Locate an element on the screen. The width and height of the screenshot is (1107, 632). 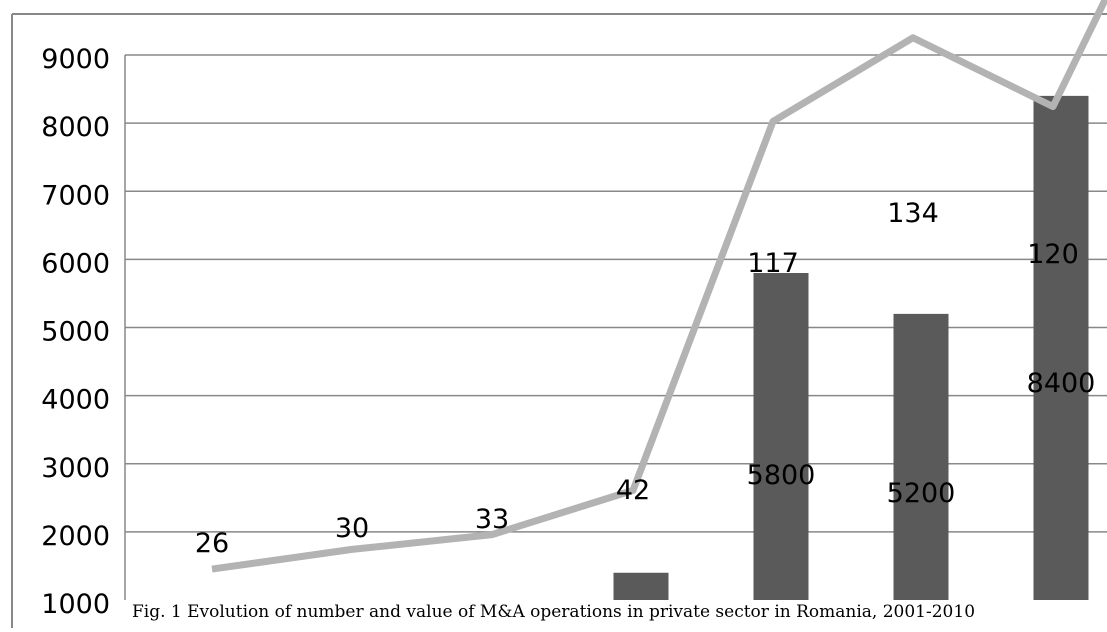
y-tick-label: 9000 is located at coordinates (75, 59).